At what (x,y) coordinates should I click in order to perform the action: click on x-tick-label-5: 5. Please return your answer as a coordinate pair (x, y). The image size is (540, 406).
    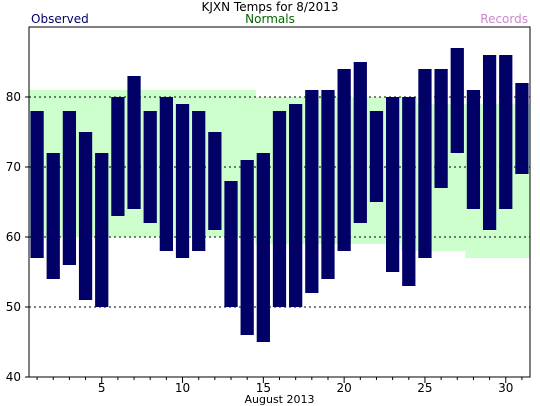
    Looking at the image, I should click on (102, 388).